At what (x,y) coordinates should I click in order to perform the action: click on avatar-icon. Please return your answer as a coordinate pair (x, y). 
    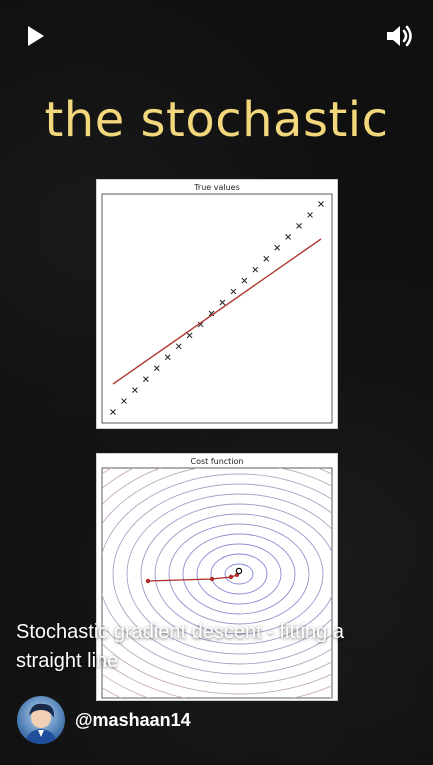
    Looking at the image, I should click on (41, 723).